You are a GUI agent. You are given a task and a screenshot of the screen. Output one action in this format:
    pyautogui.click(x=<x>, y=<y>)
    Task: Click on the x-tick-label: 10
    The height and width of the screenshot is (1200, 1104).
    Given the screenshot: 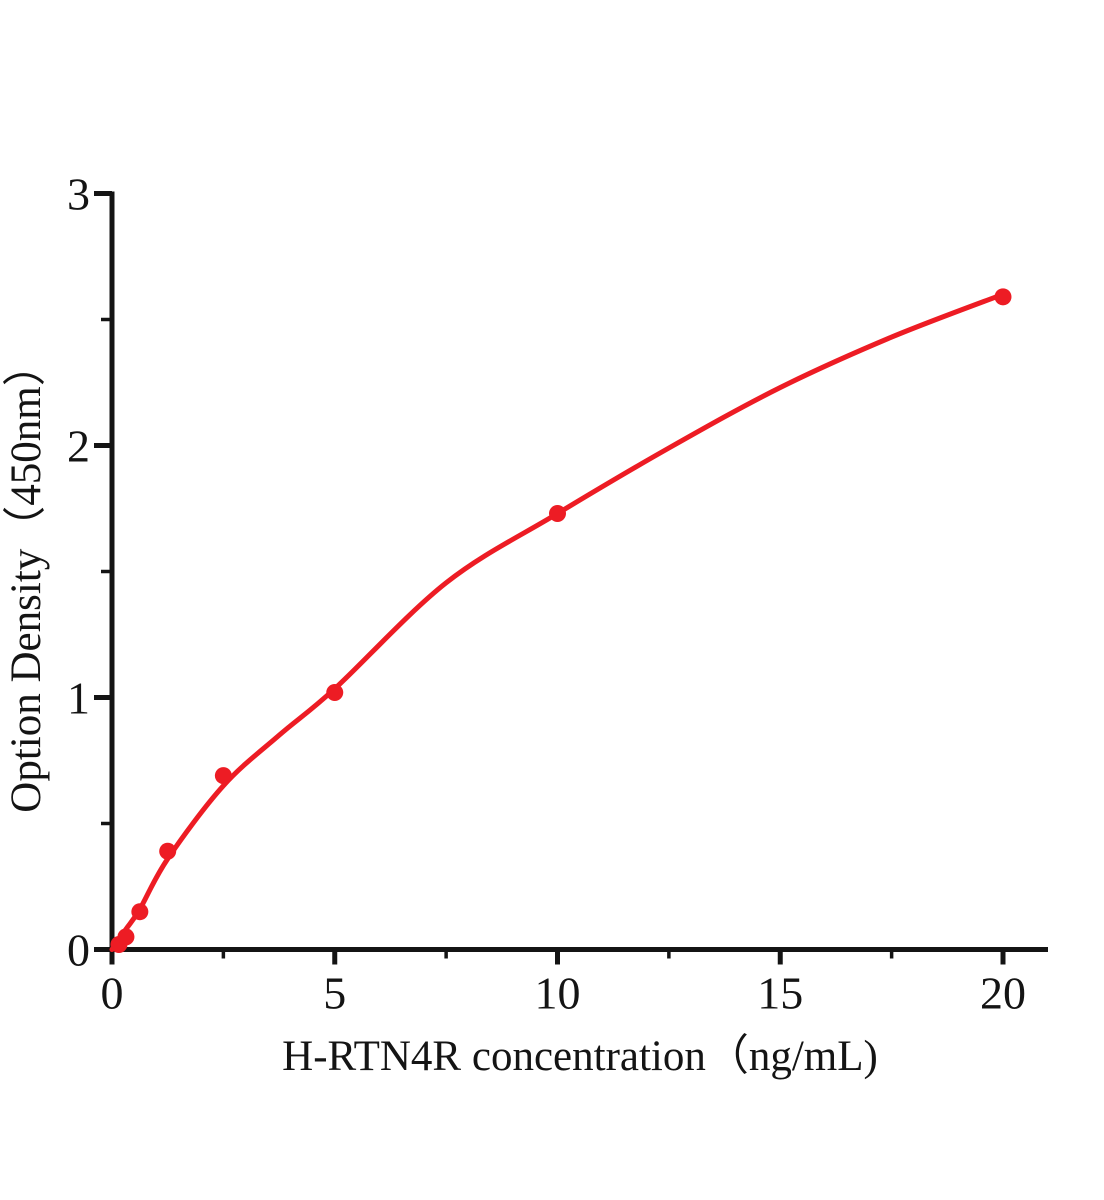 What is the action you would take?
    pyautogui.click(x=558, y=993)
    